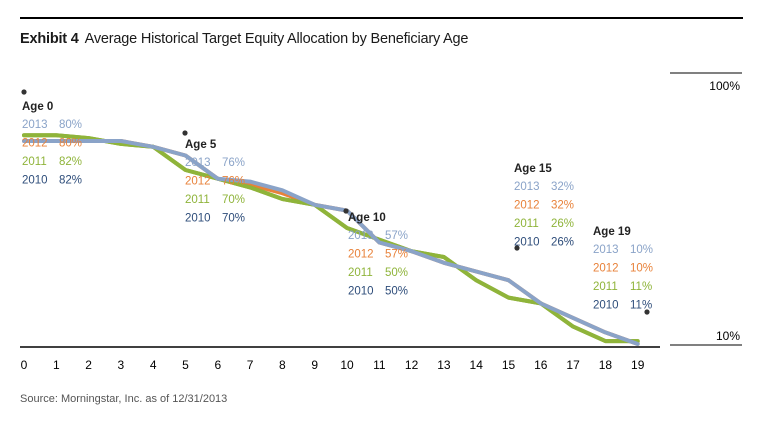 The width and height of the screenshot is (771, 429). What do you see at coordinates (533, 169) in the screenshot?
I see `annotation-title: Age 15` at bounding box center [533, 169].